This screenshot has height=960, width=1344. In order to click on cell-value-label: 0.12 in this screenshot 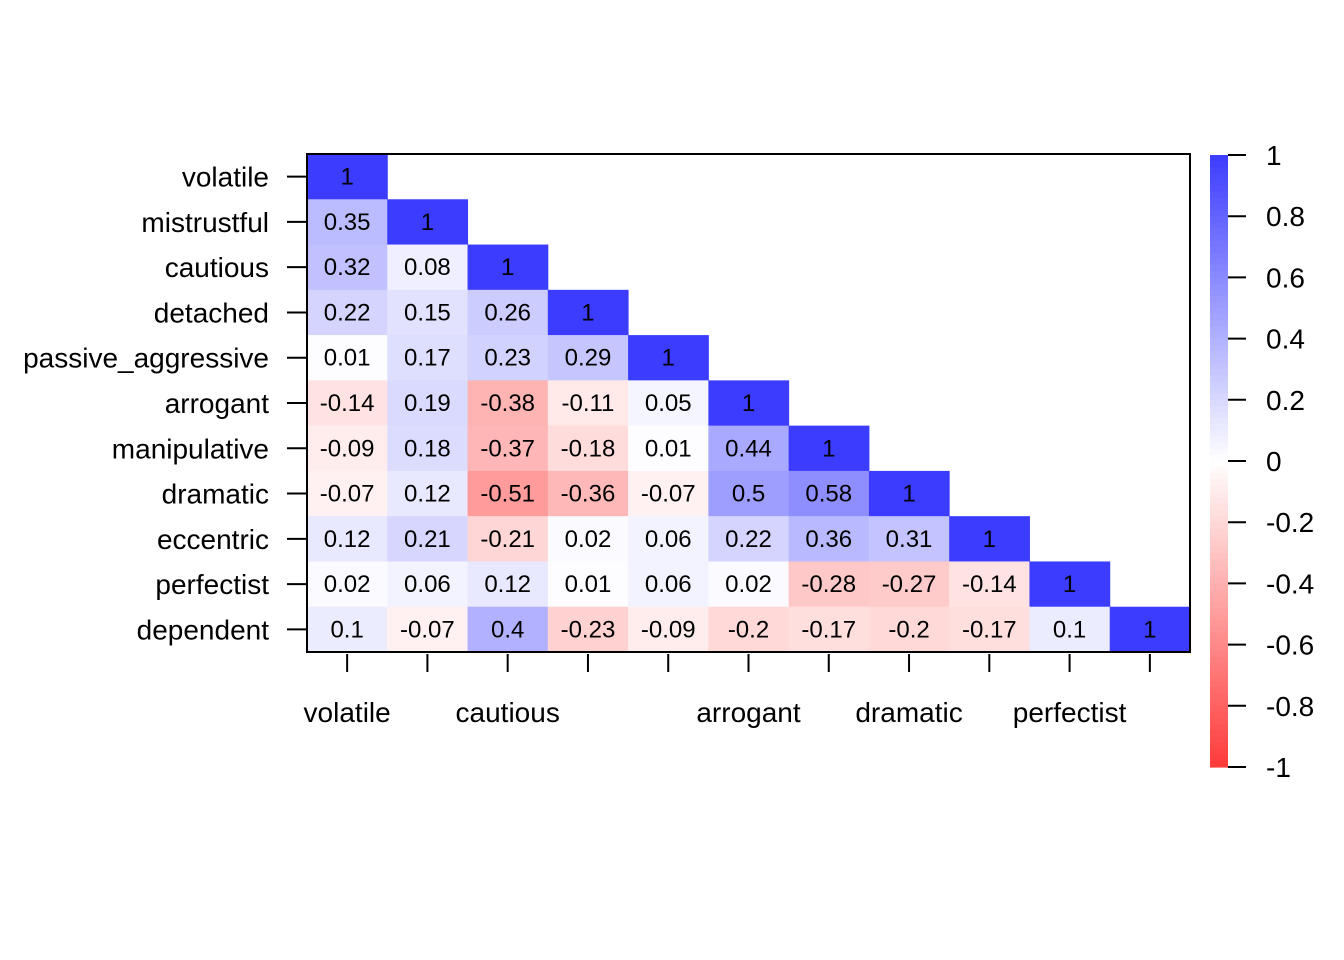, I will do `click(507, 584)`.